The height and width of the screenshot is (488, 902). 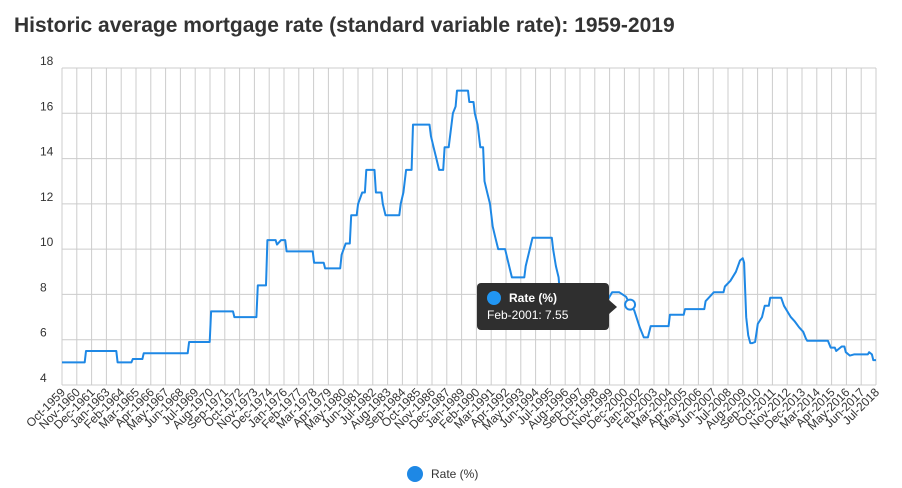 What do you see at coordinates (494, 298) in the screenshot?
I see `tooltip-series-dot` at bounding box center [494, 298].